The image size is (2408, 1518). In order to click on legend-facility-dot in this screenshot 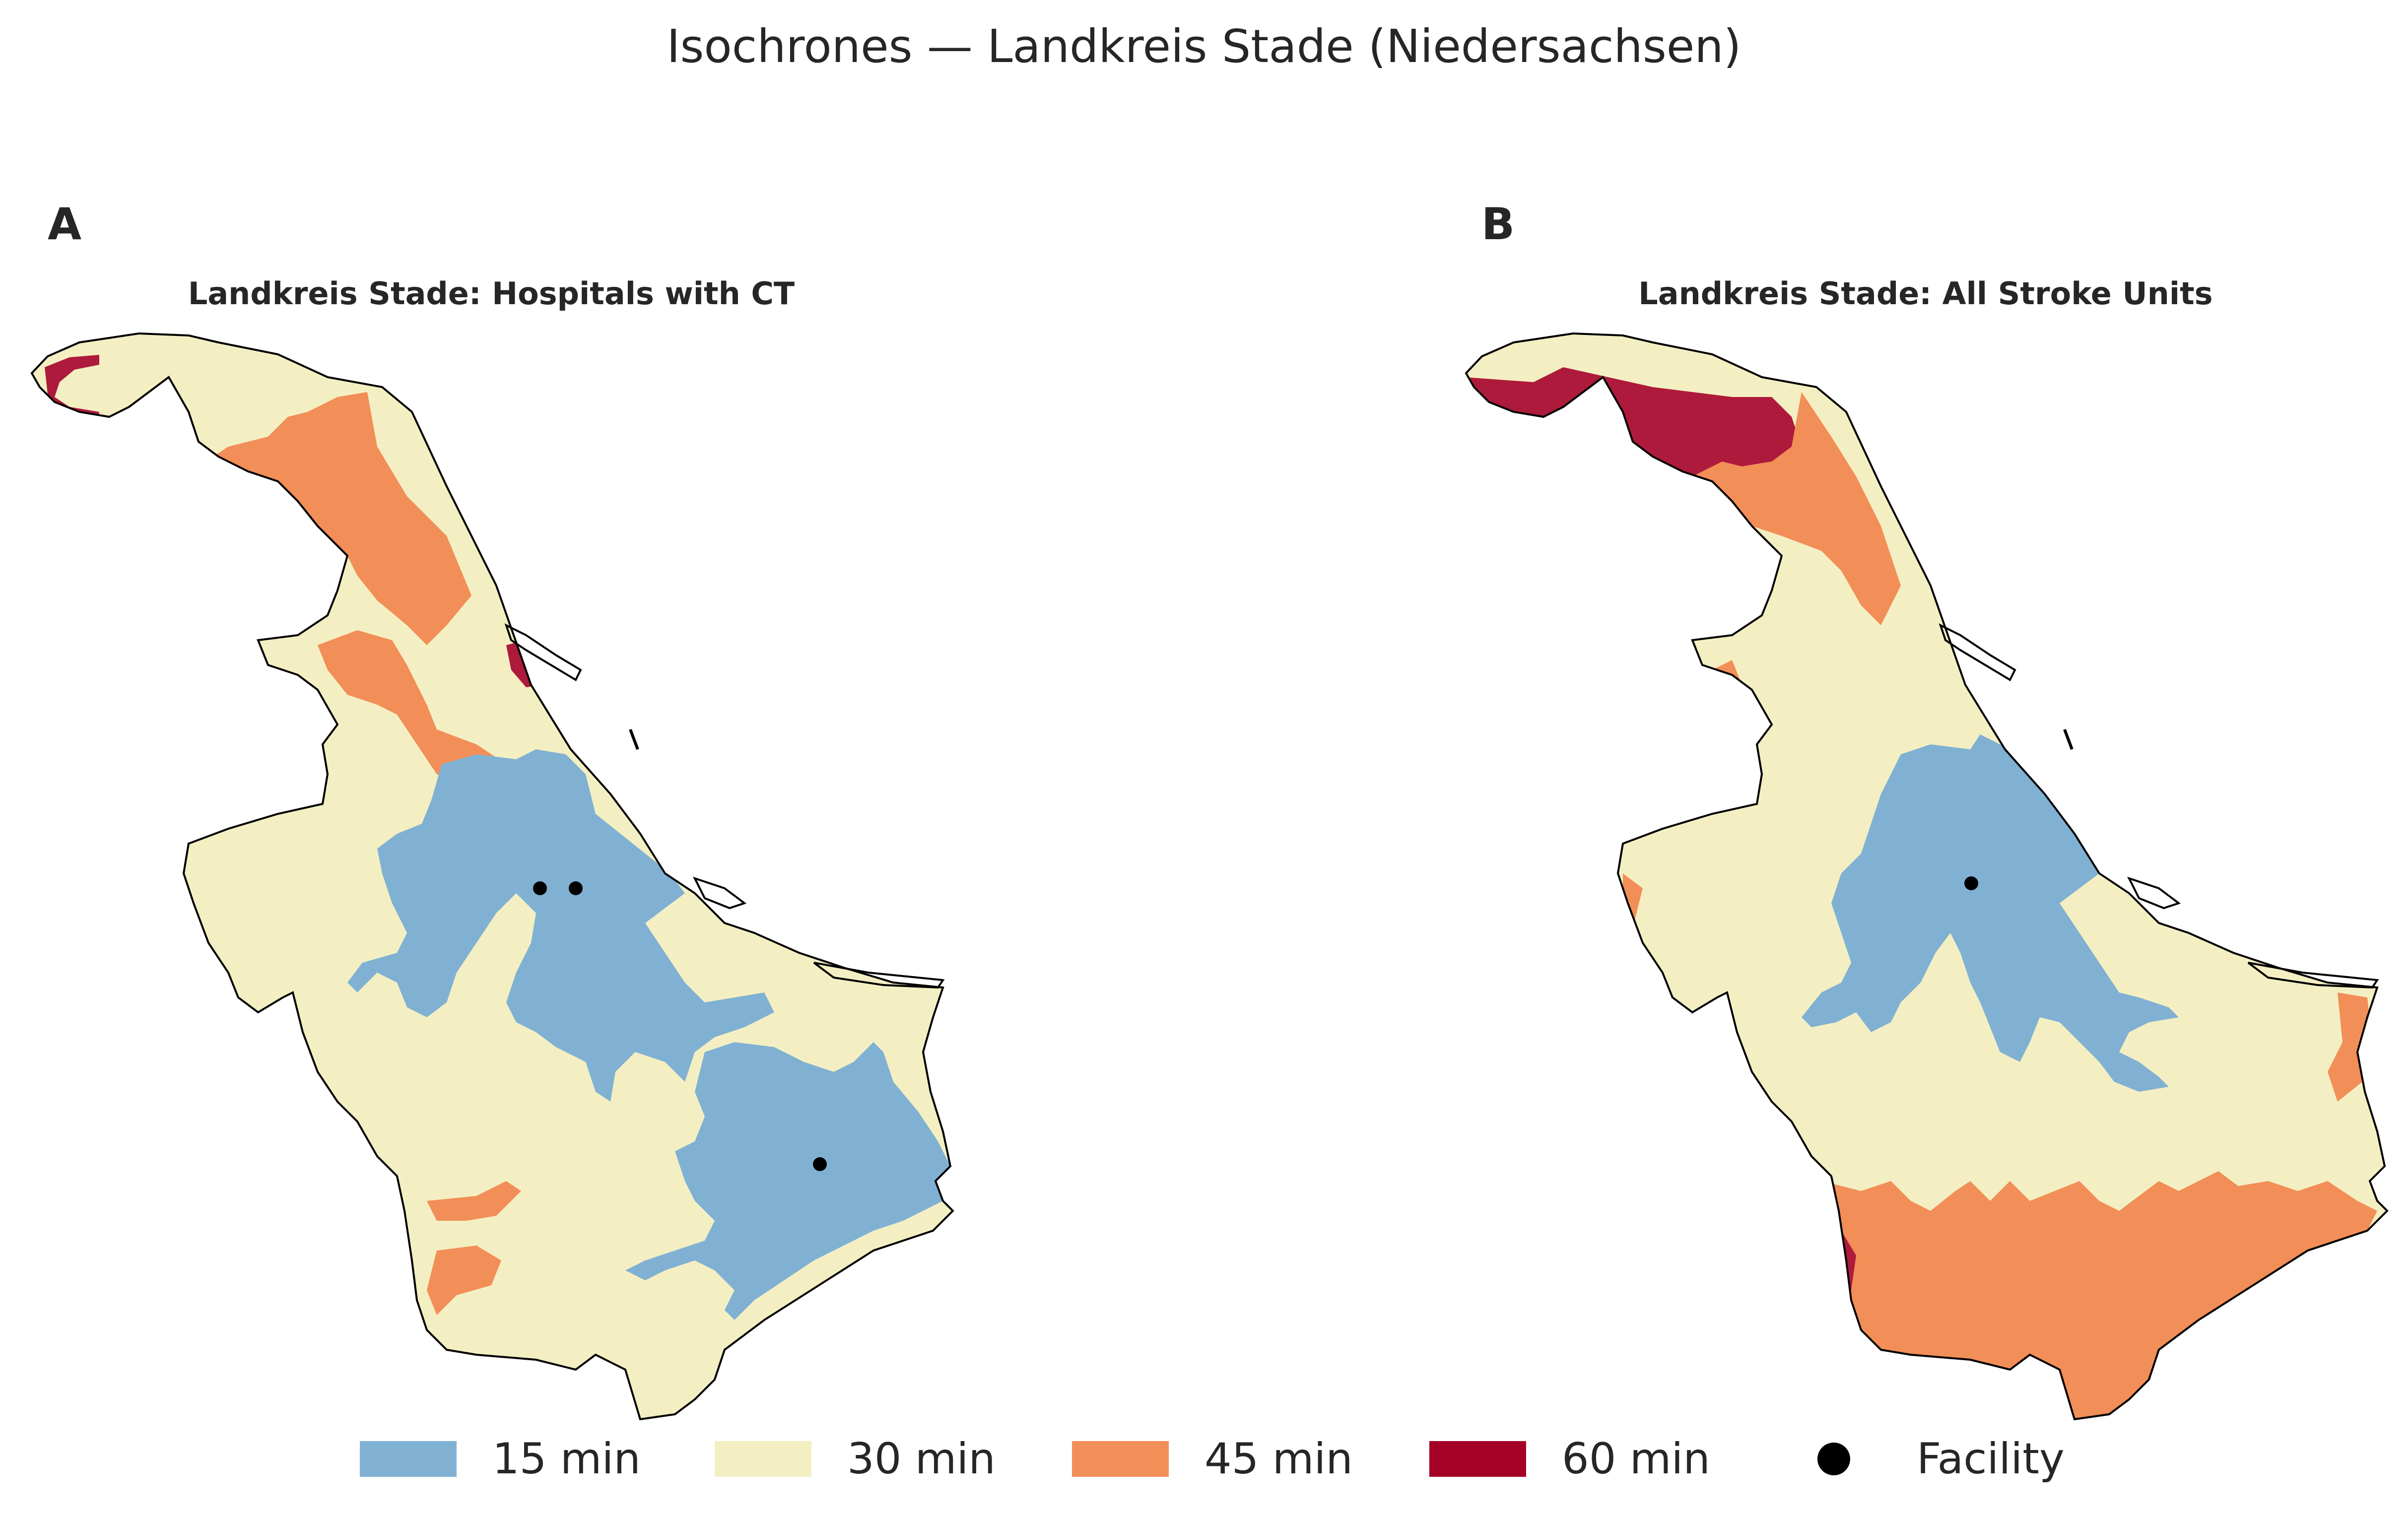, I will do `click(1833, 1459)`.